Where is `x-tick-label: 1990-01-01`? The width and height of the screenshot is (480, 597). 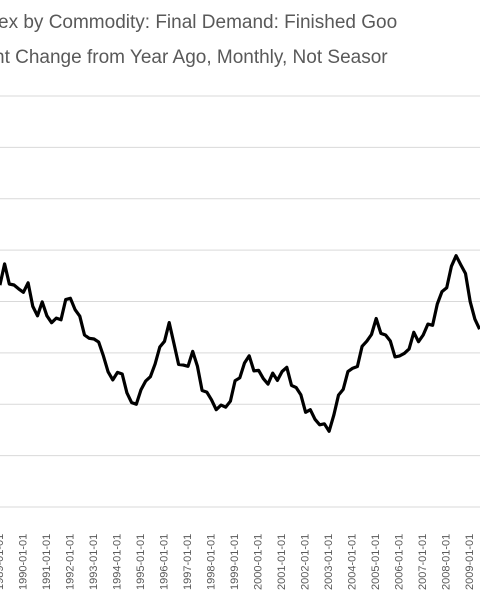
x-tick-label: 1990-01-01 is located at coordinates (23, 562).